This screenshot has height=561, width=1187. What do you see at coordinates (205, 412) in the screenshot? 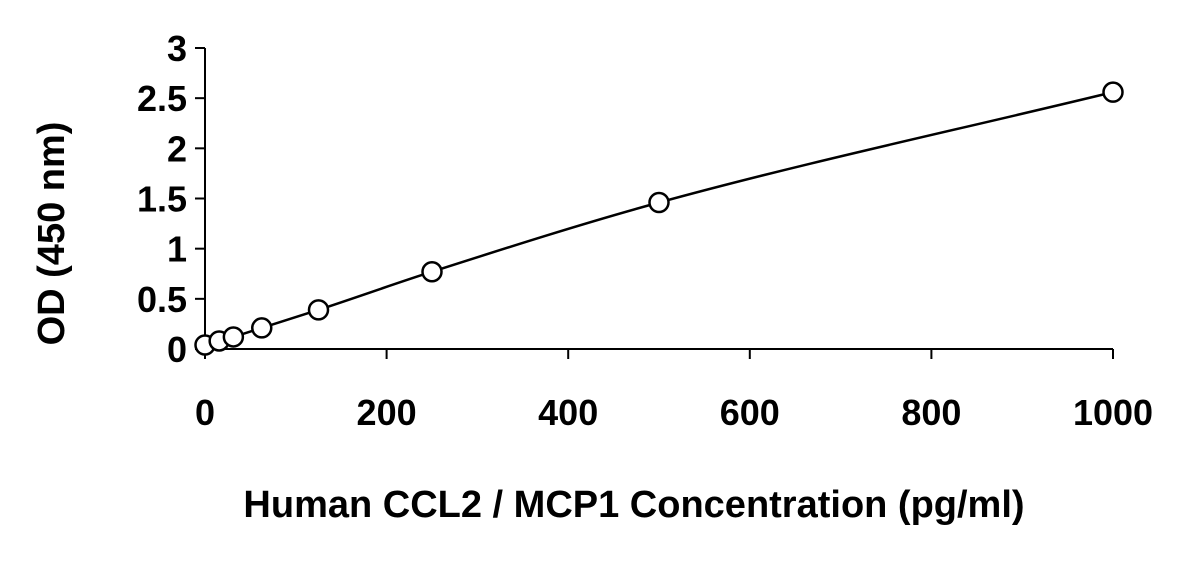
I see `x-tick-label: 0` at bounding box center [205, 412].